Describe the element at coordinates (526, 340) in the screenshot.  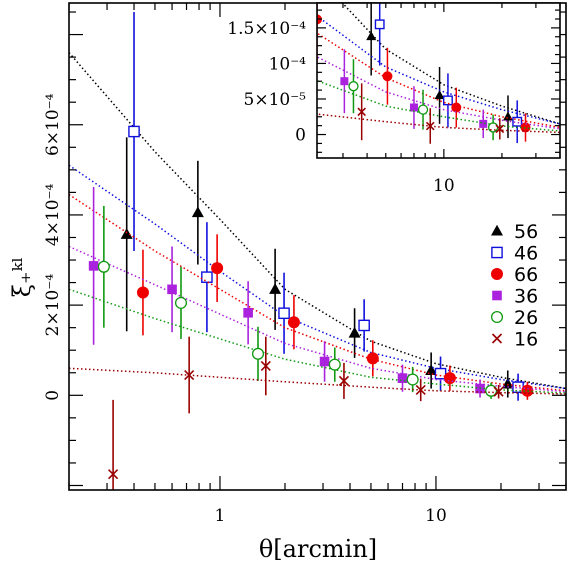
I see `legend-label-16: 16` at that location.